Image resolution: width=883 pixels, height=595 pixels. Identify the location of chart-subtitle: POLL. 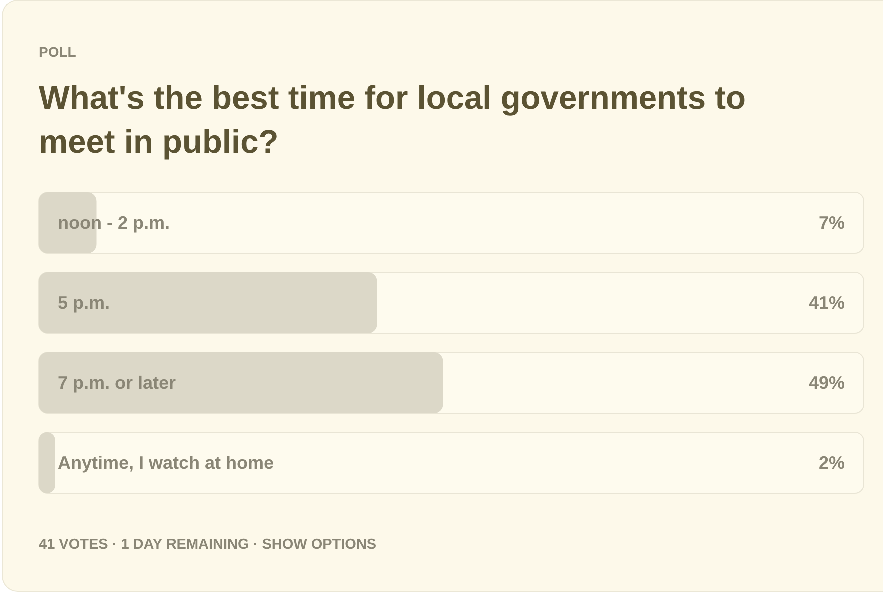
(57, 52).